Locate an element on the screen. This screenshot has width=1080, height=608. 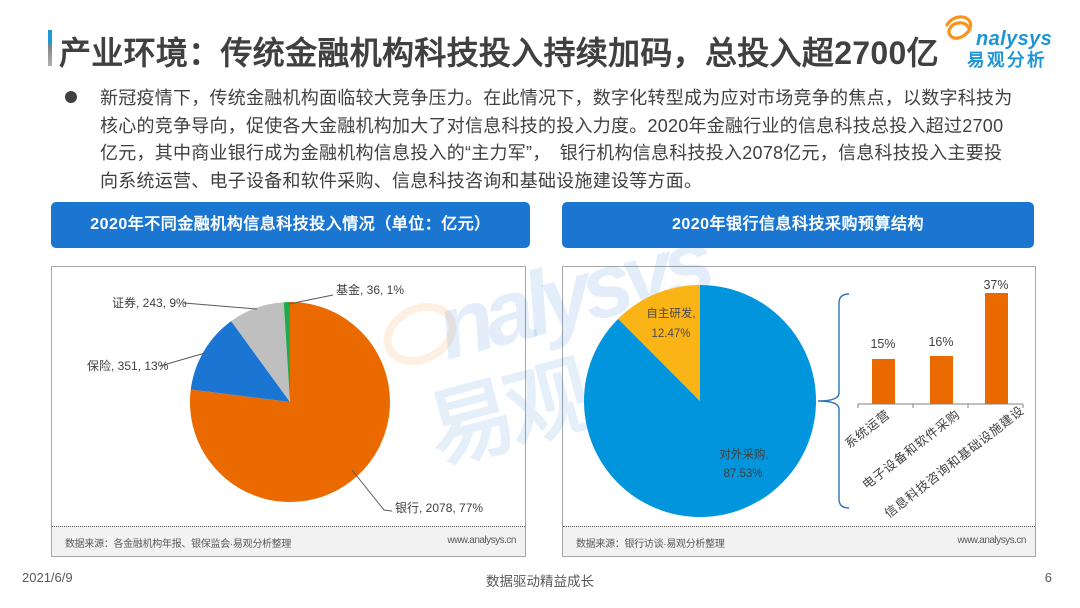
svg-text: 保险, 351, 13% is located at coordinates (128, 365).